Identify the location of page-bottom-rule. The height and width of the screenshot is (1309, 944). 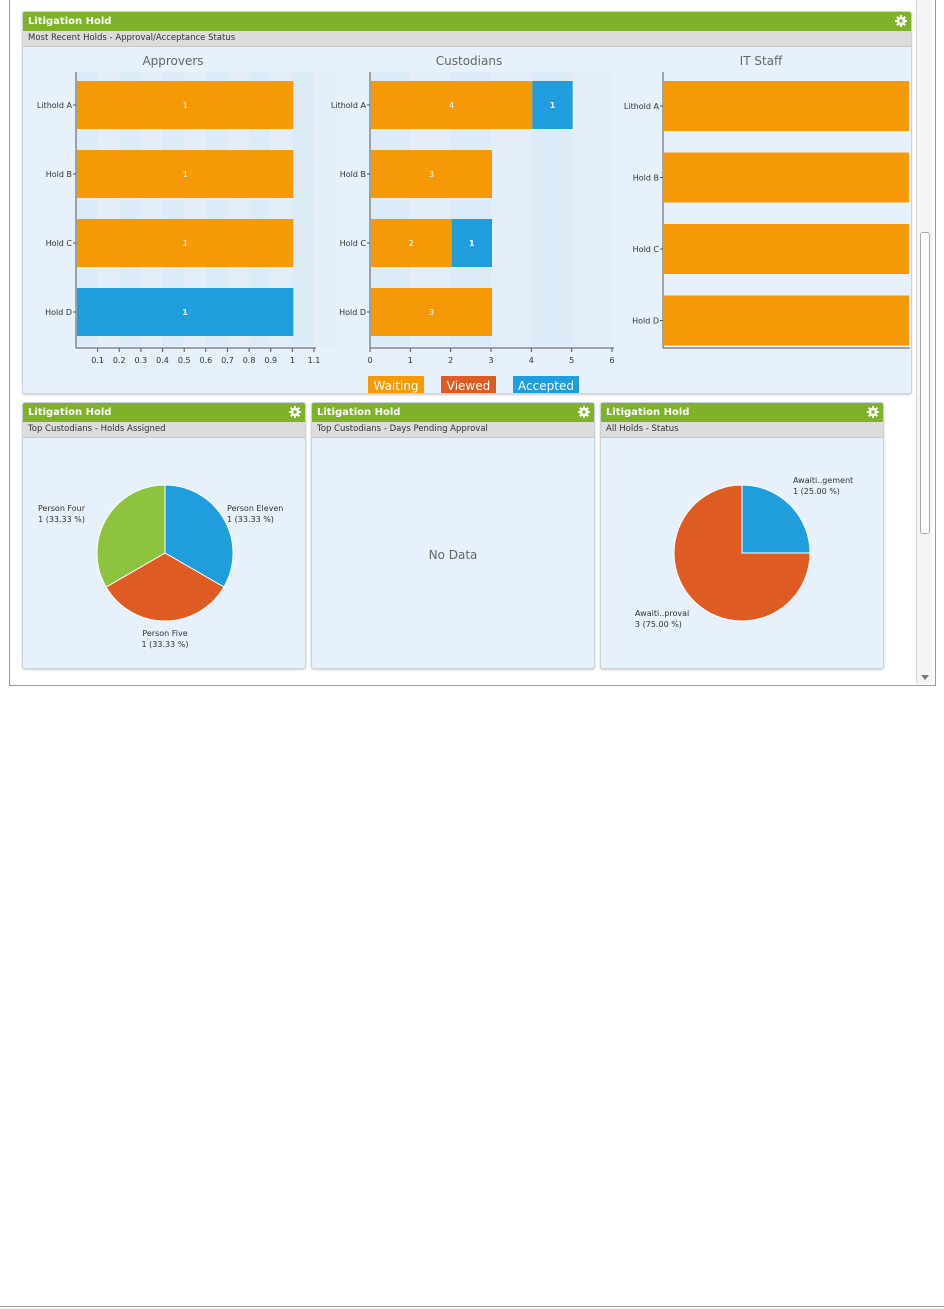
(472, 1306).